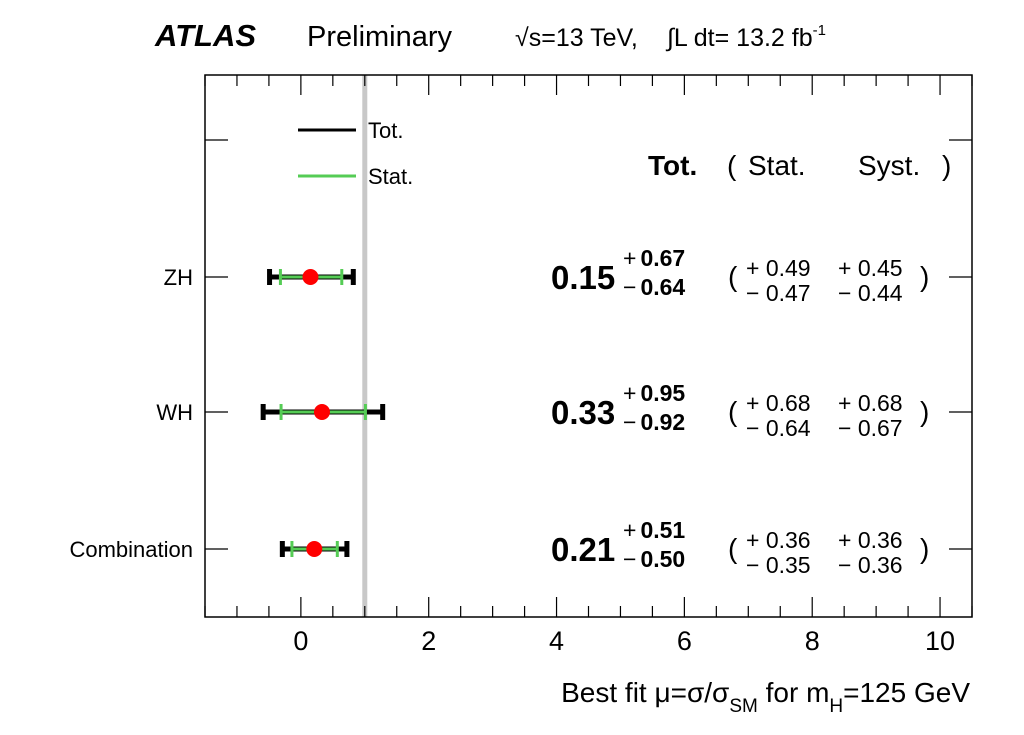 Image resolution: width=1024 pixels, height=735 pixels. What do you see at coordinates (836, 706) in the screenshot?
I see `xlabel-sub-h: H` at bounding box center [836, 706].